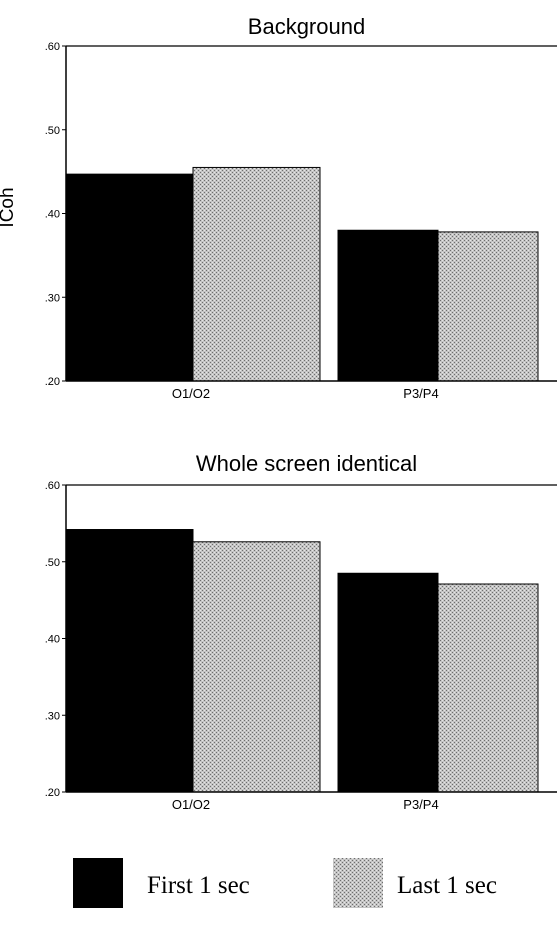  I want to click on legend-label-first-1-sec: First 1 sec, so click(198, 885).